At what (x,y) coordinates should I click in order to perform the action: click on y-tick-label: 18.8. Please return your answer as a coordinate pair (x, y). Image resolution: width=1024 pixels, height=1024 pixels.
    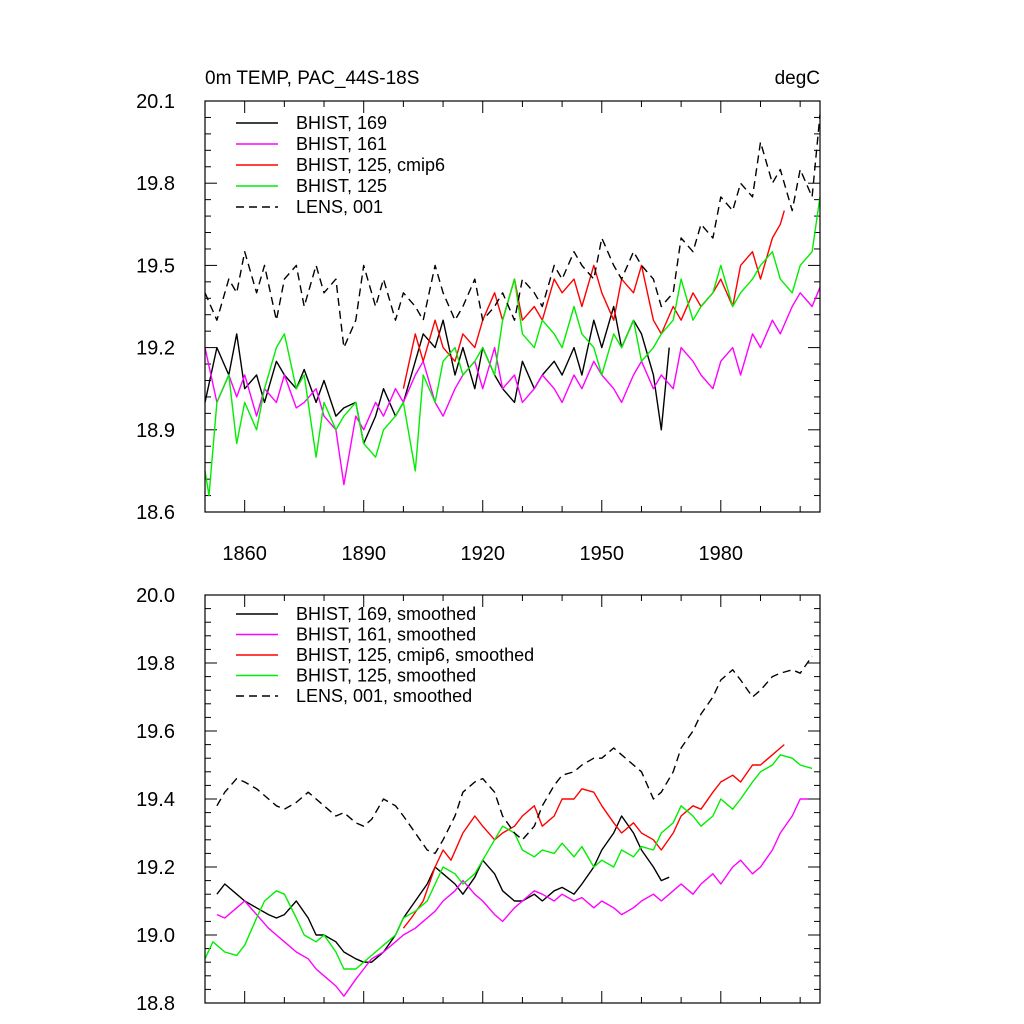
    Looking at the image, I should click on (155, 1004).